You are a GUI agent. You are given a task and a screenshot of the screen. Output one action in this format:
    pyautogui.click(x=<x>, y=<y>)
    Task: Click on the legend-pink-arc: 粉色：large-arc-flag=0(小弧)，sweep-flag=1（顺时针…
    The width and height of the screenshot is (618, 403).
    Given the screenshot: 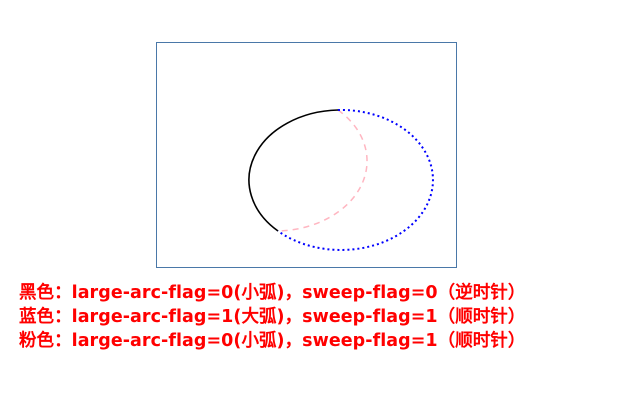 What is the action you would take?
    pyautogui.click(x=272, y=341)
    